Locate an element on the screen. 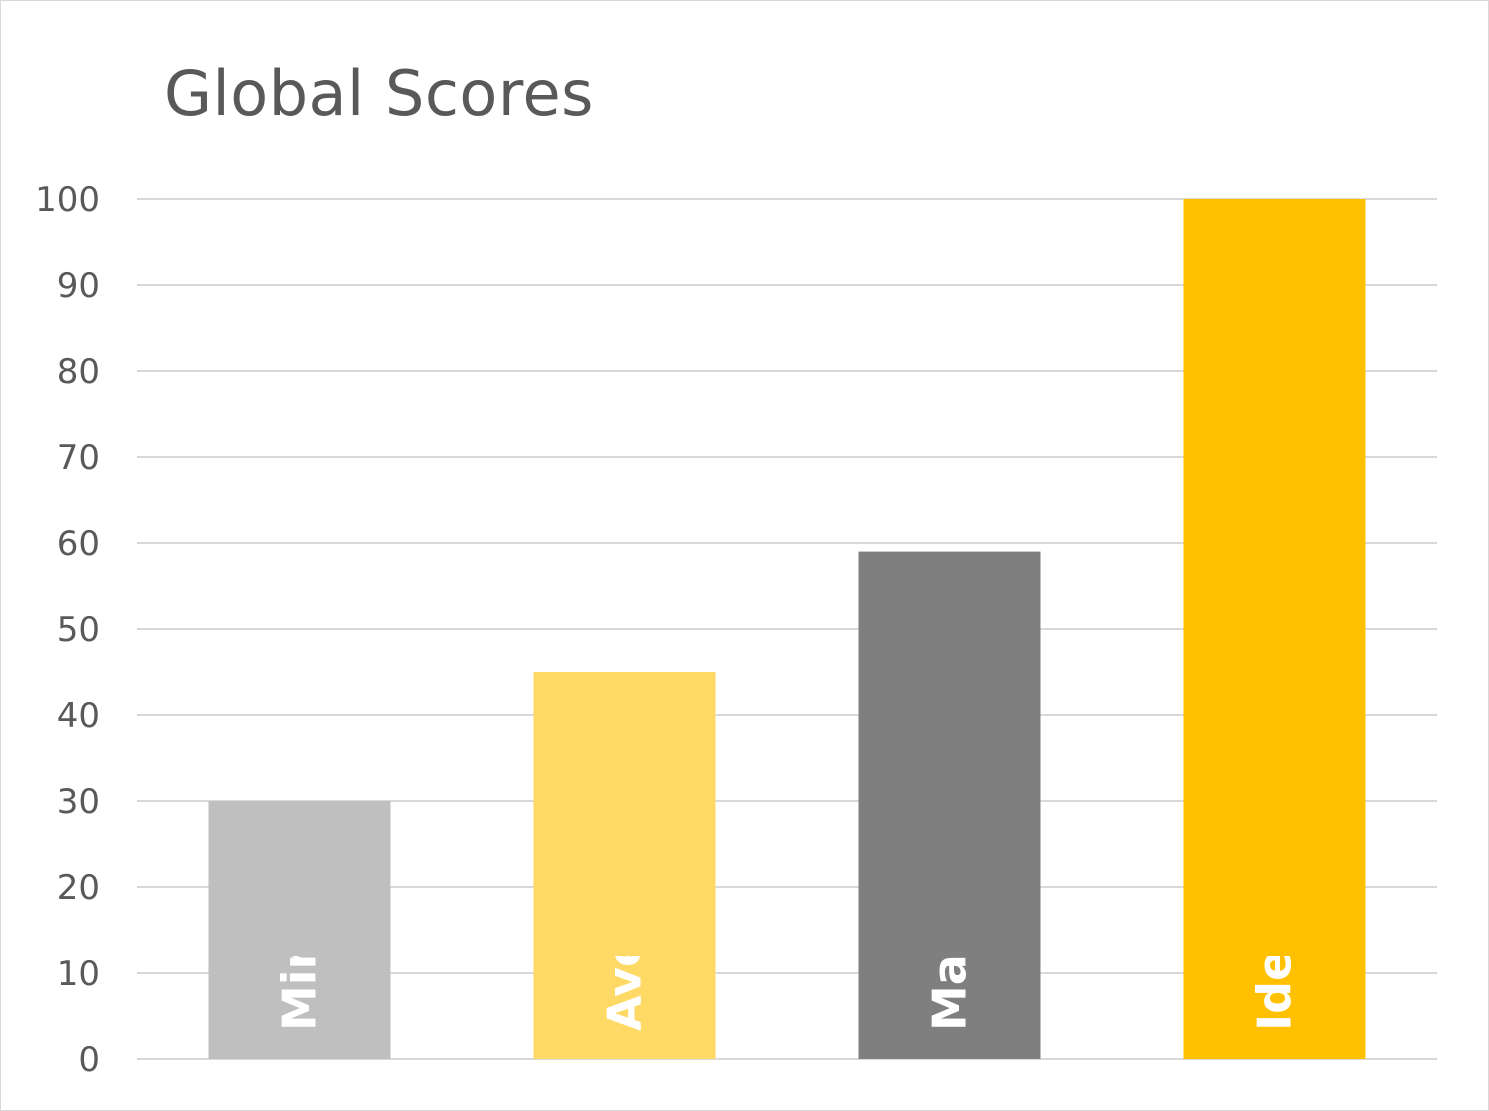 The width and height of the screenshot is (1489, 1111). bar-label-average: Average is located at coordinates (625, 924).